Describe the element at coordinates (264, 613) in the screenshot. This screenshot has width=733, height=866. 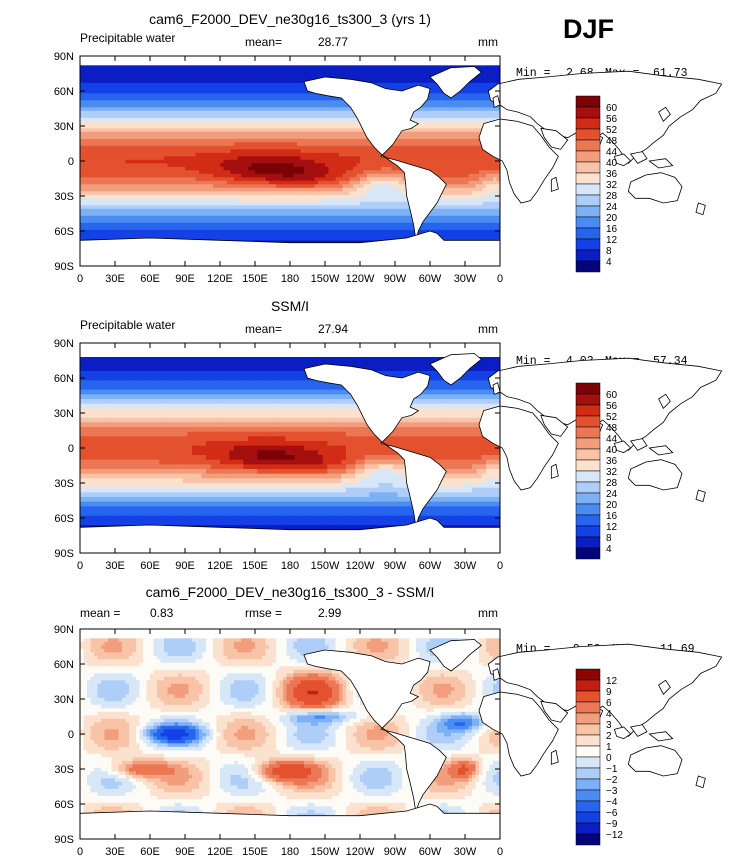
I see `panel3-rmse-label: rmse =` at that location.